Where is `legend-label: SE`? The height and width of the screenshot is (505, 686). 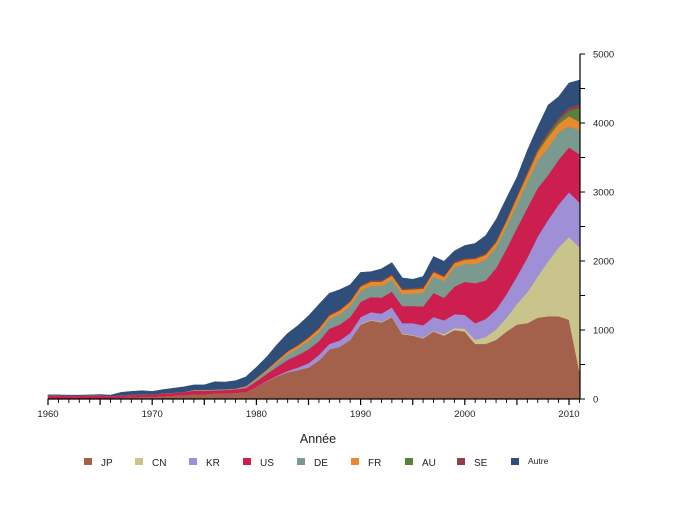
legend-label: SE is located at coordinates (481, 463).